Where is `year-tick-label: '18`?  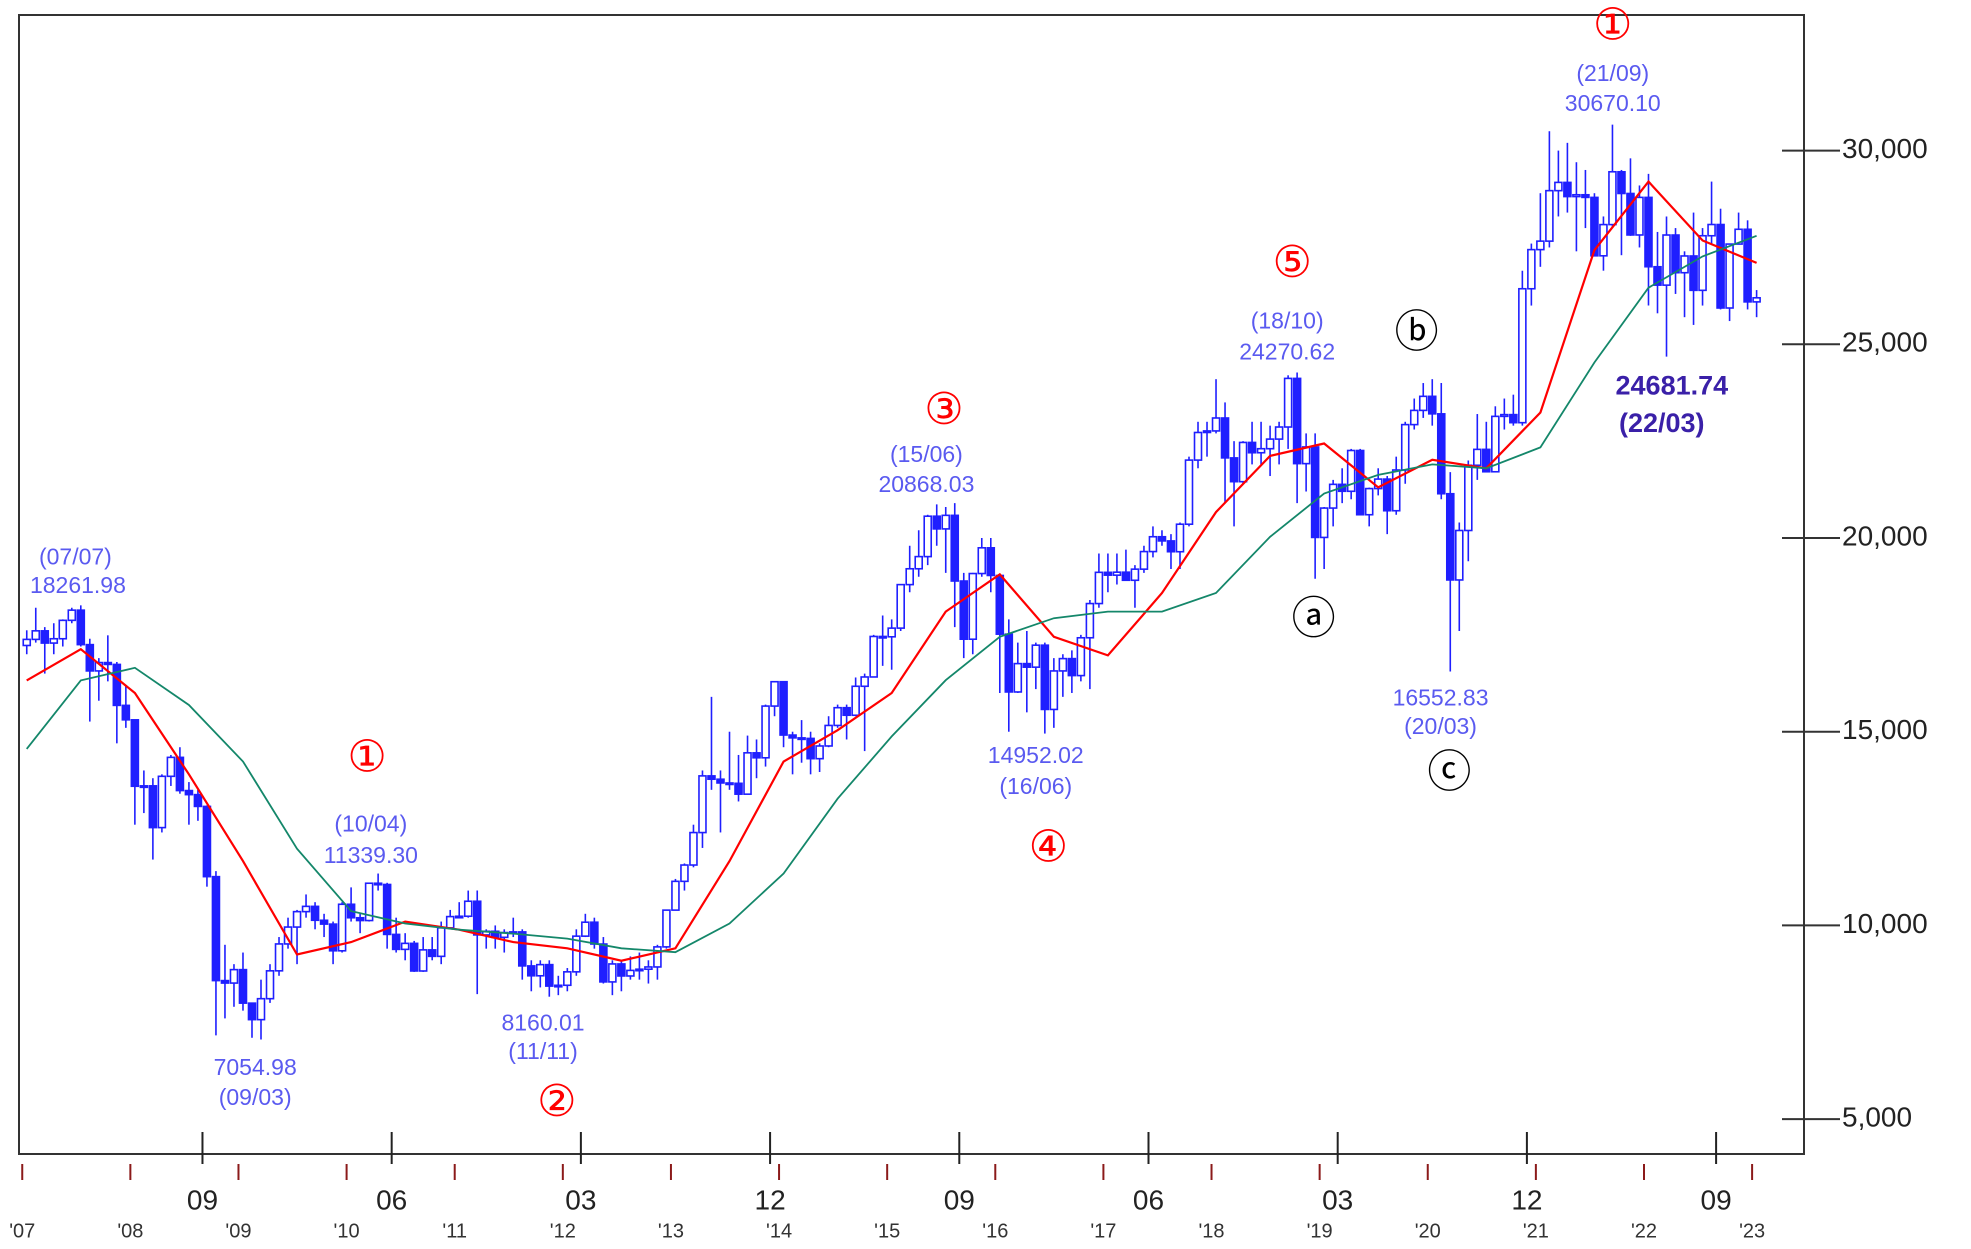
year-tick-label: '18 is located at coordinates (1211, 1231).